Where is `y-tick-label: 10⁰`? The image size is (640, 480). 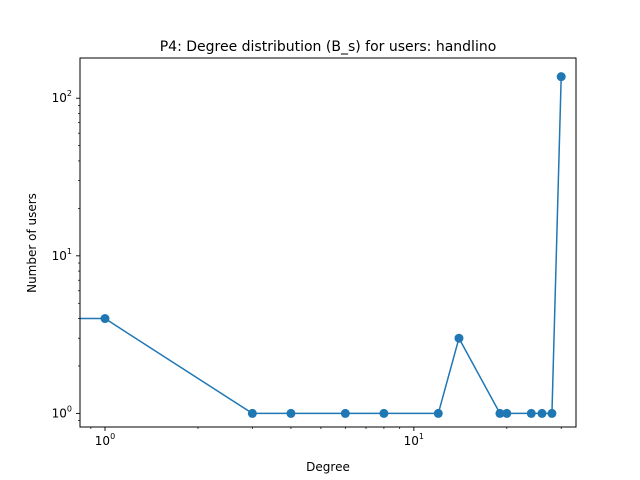
y-tick-label: 10⁰ is located at coordinates (62, 412).